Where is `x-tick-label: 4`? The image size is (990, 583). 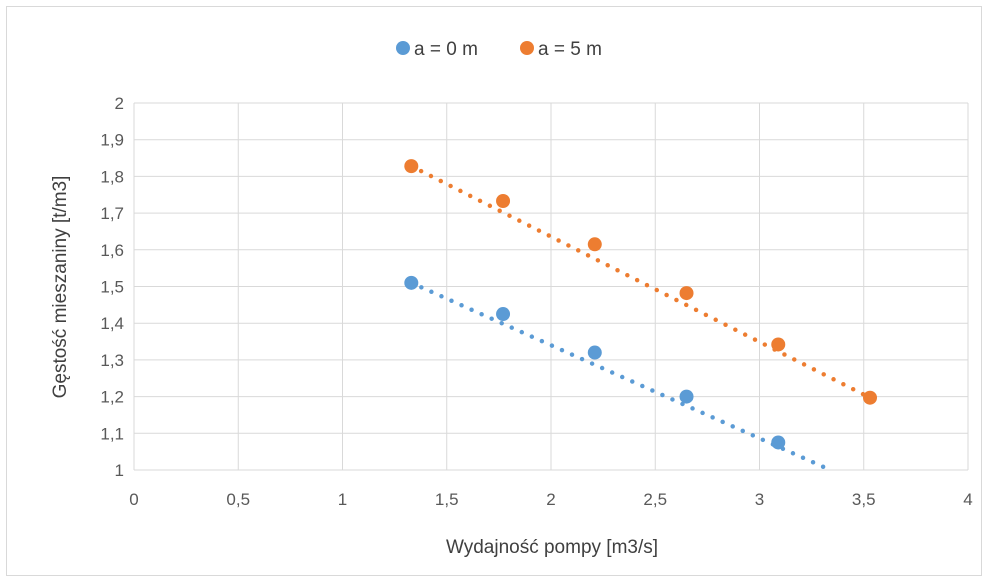 x-tick-label: 4 is located at coordinates (967, 499).